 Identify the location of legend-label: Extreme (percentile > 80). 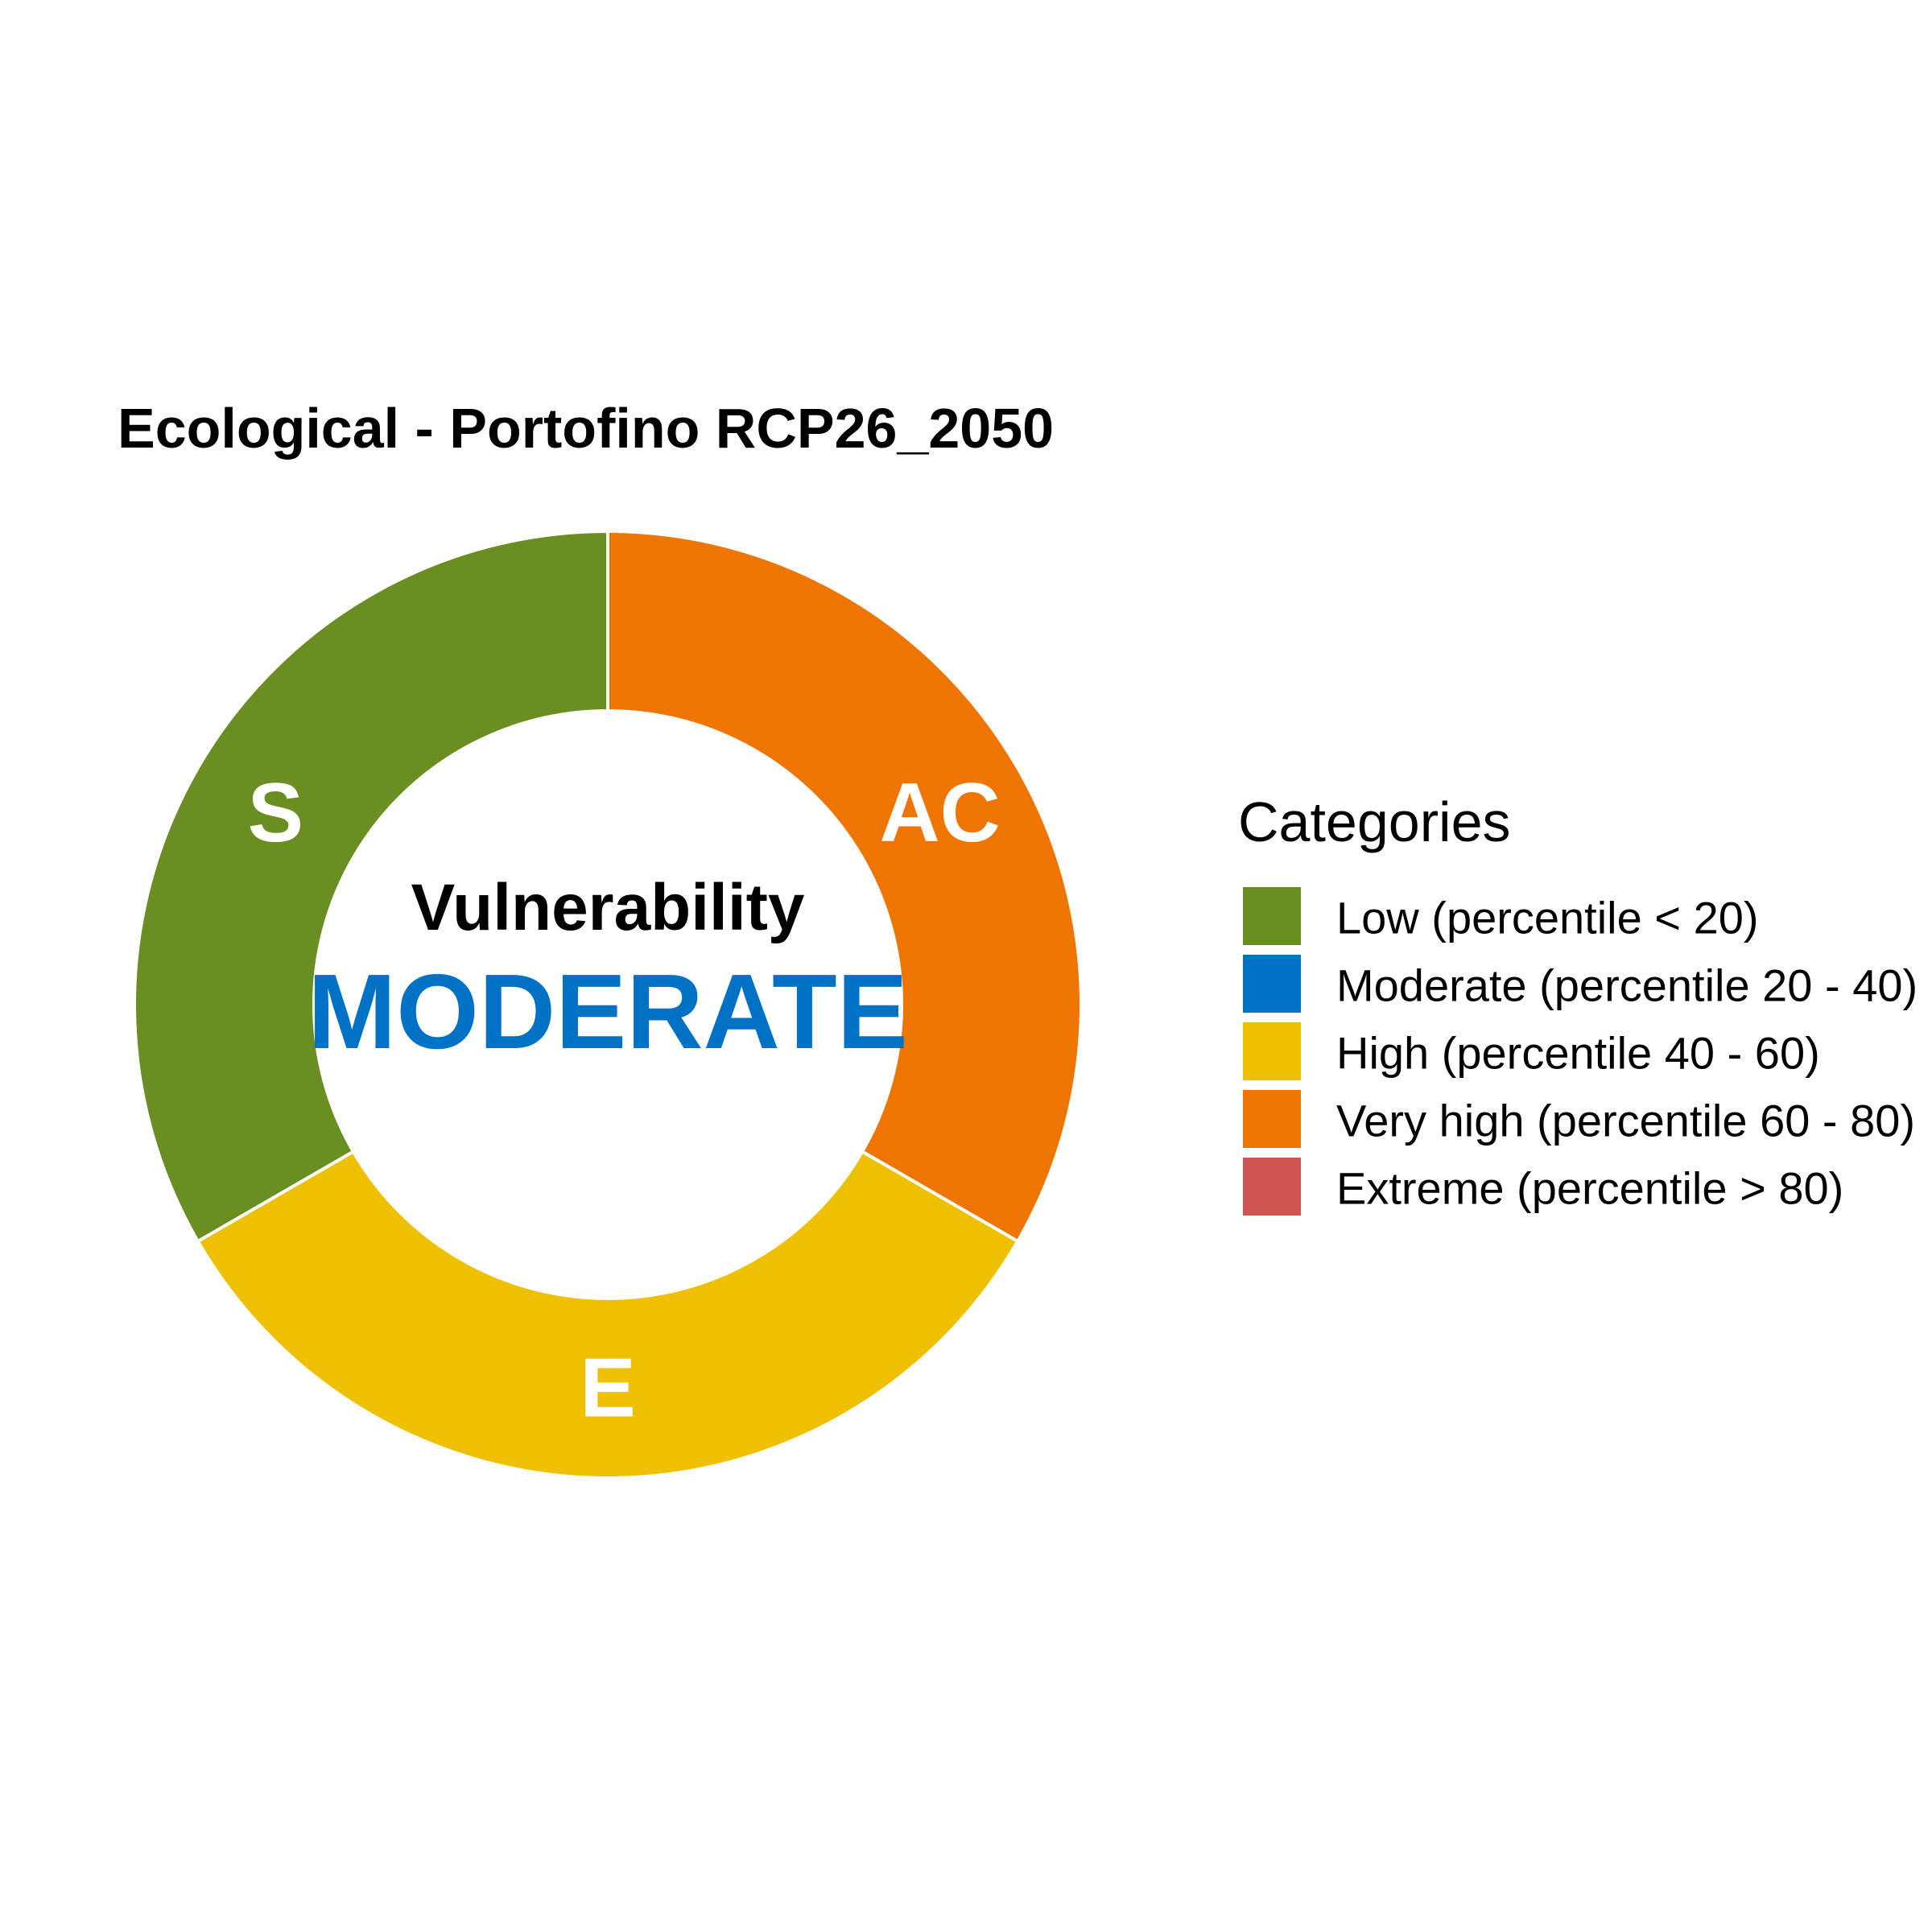
(1589, 1188).